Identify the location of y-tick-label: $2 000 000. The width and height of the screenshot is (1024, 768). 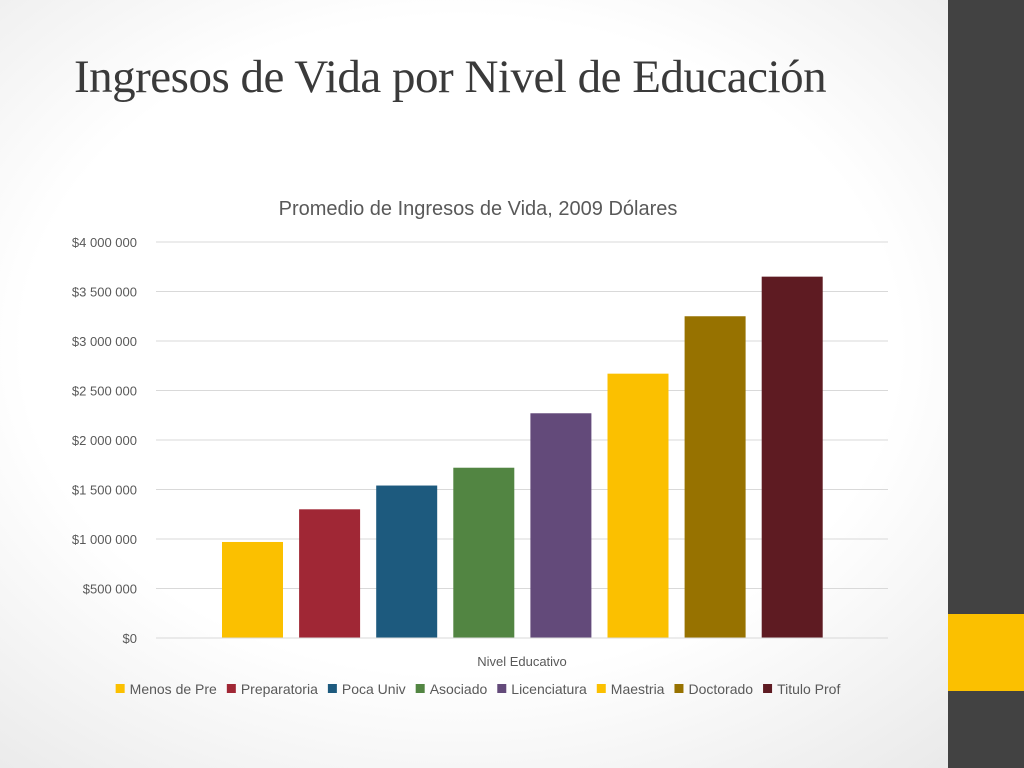
(104, 440).